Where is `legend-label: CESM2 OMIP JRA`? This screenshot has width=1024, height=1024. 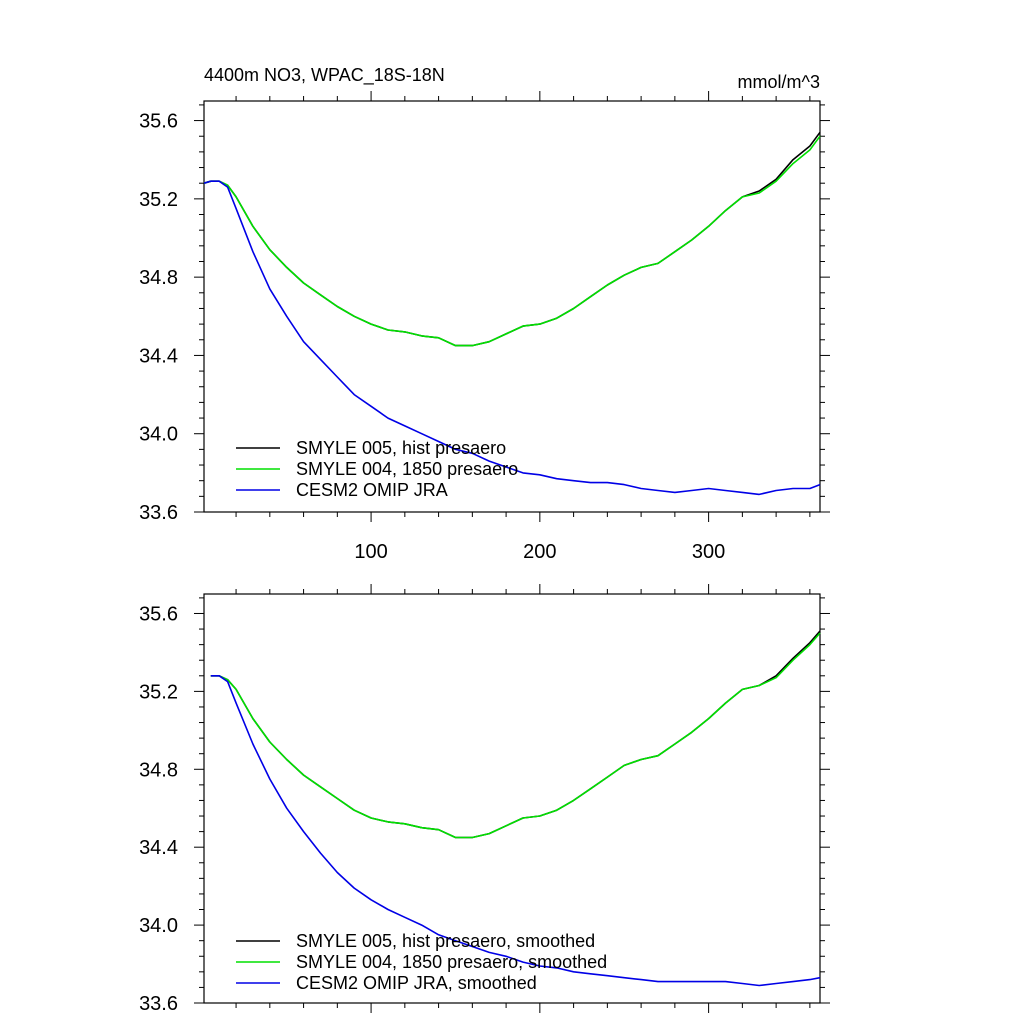
legend-label: CESM2 OMIP JRA is located at coordinates (372, 490).